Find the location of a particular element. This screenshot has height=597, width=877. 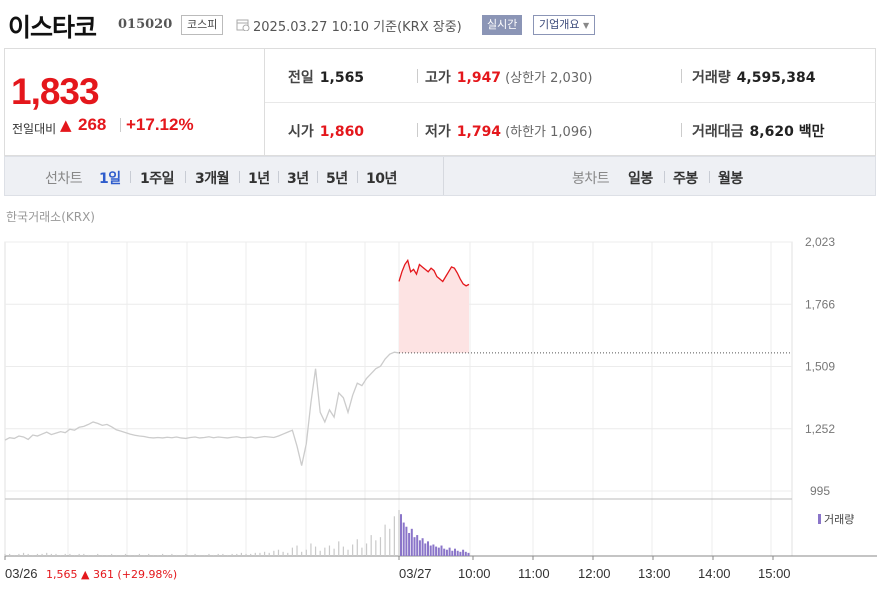

open-price: 시가 1,860 is located at coordinates (326, 131).